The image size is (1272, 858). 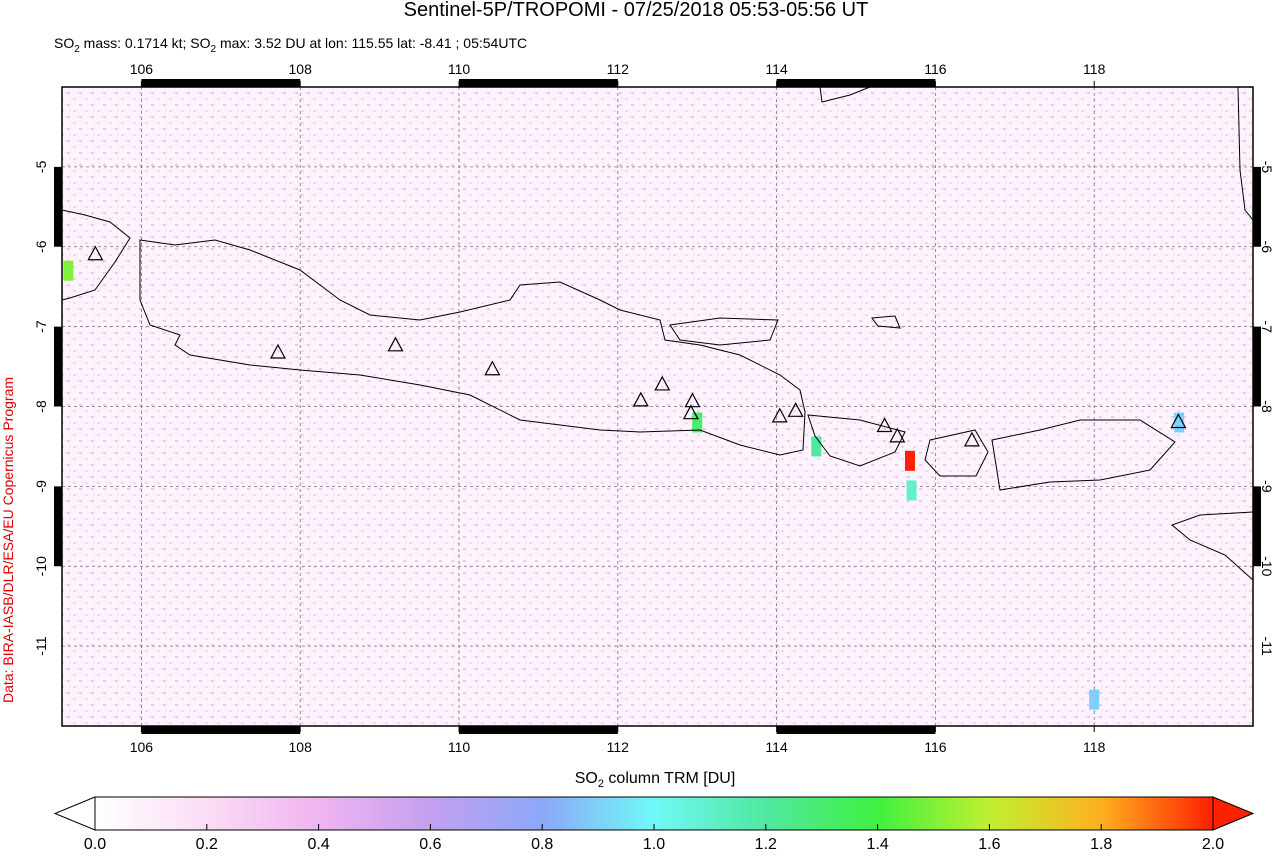 I want to click on coast-java, so click(x=472, y=347).